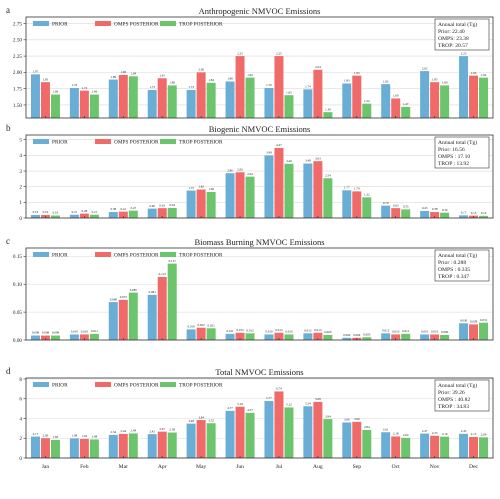  What do you see at coordinates (318, 158) in the screenshot?
I see `bar-value-label: 3.63` at bounding box center [318, 158].